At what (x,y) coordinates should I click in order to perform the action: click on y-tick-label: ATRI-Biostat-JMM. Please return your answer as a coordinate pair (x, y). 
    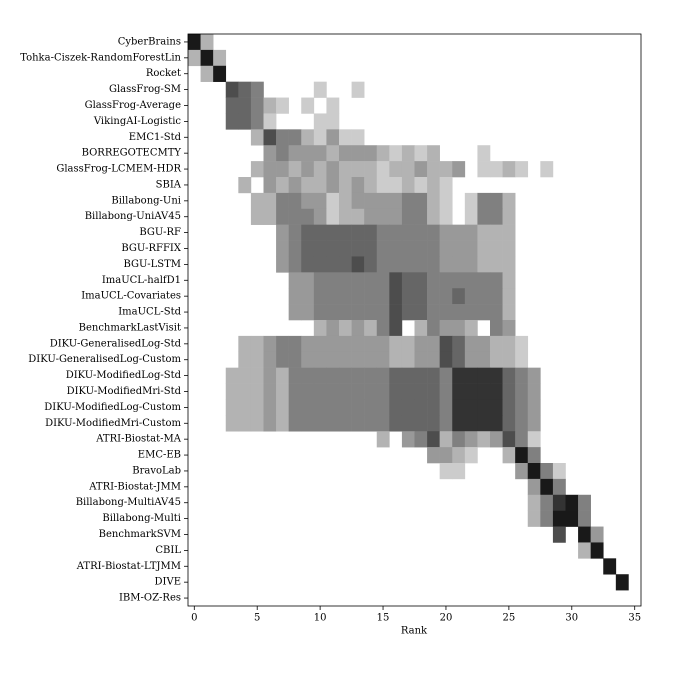
    Looking at the image, I should click on (134, 486).